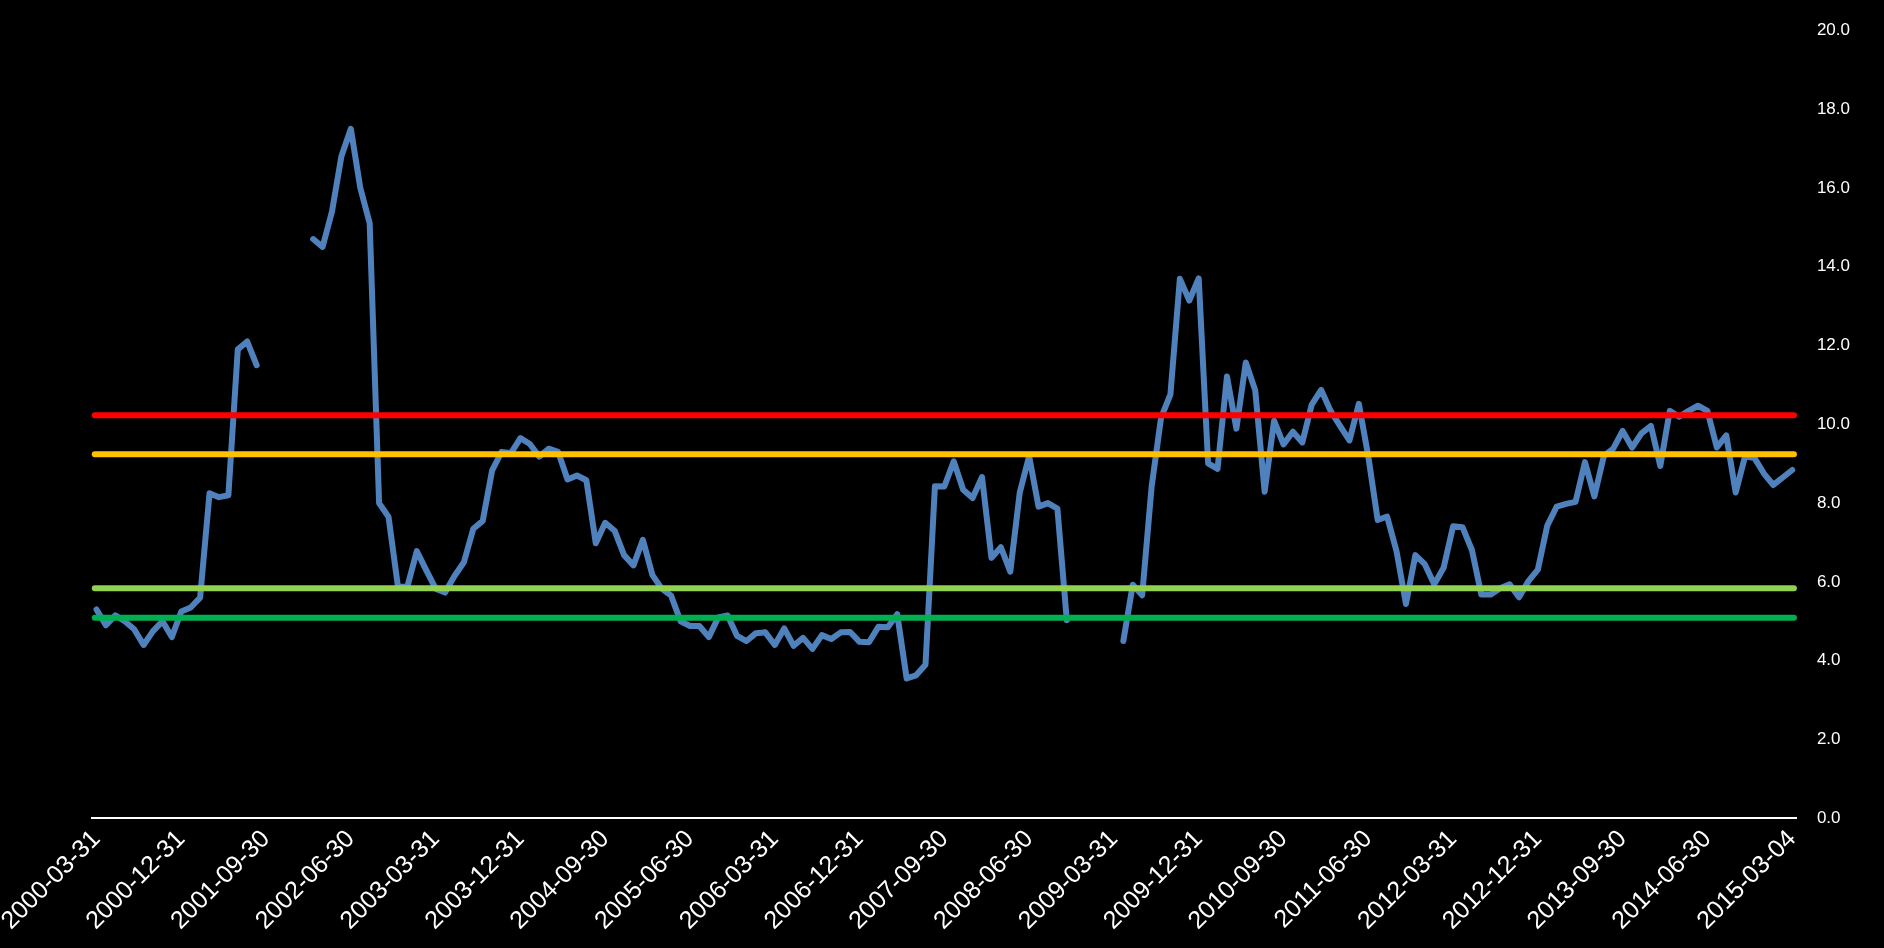 The height and width of the screenshot is (948, 1884). Describe the element at coordinates (1828, 818) in the screenshot. I see `y-tick-label: 0.0` at that location.